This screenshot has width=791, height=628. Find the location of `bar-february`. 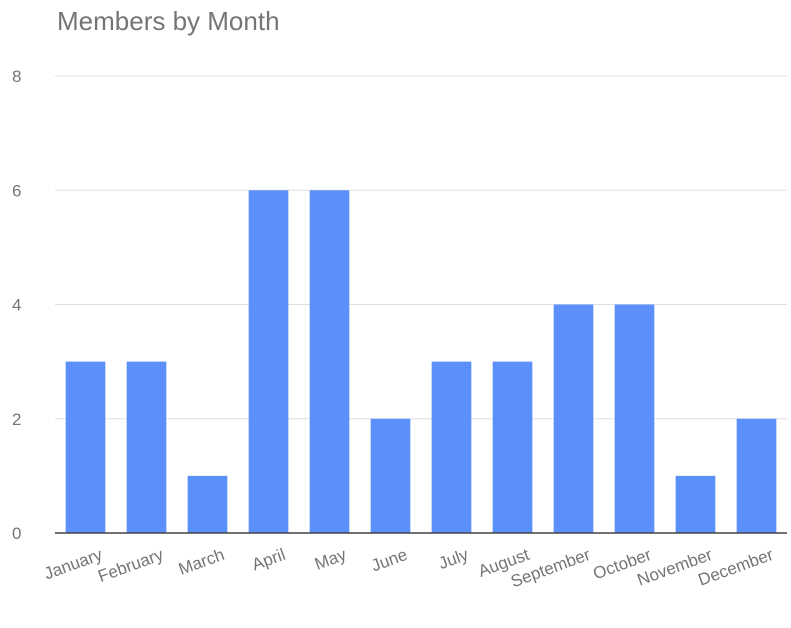

bar-february is located at coordinates (146, 447).